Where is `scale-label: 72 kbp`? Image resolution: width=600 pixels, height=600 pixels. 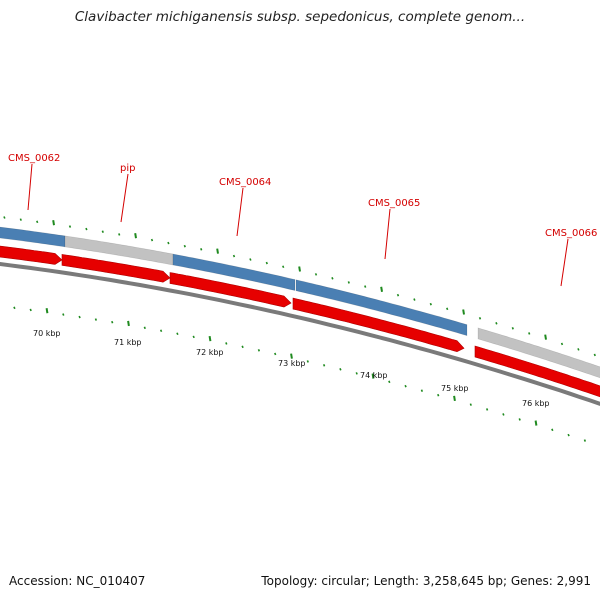 scale-label: 72 kbp is located at coordinates (210, 352).